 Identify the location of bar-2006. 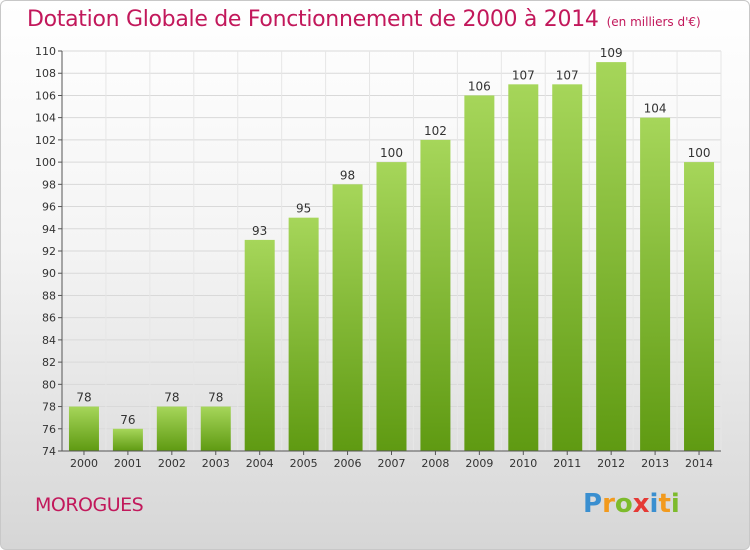
(347, 318).